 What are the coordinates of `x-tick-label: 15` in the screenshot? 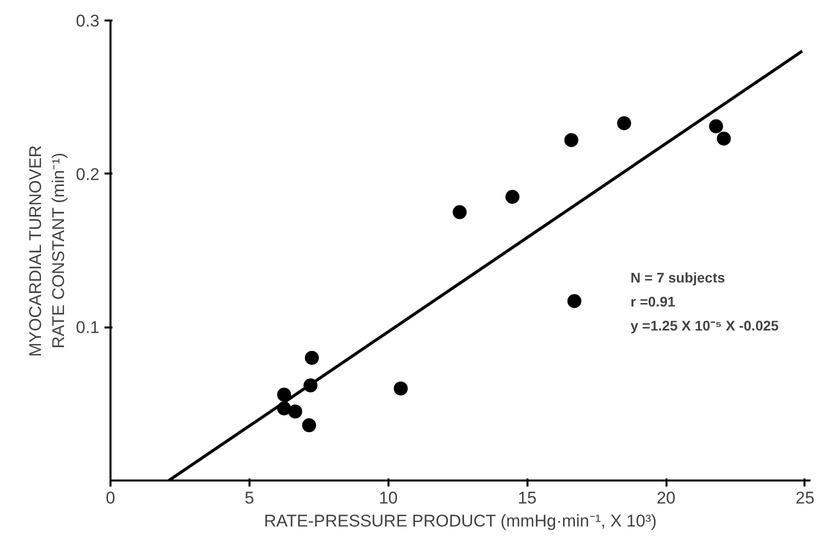 It's located at (527, 498).